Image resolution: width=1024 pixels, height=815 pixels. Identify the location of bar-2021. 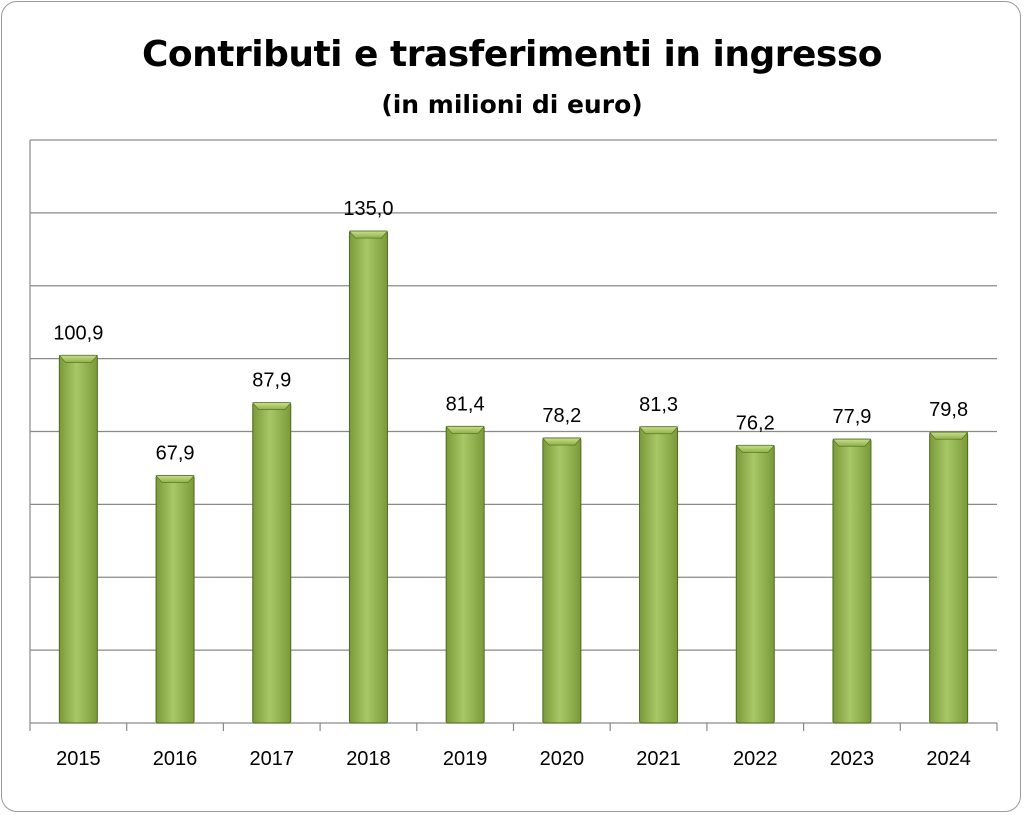
(659, 575).